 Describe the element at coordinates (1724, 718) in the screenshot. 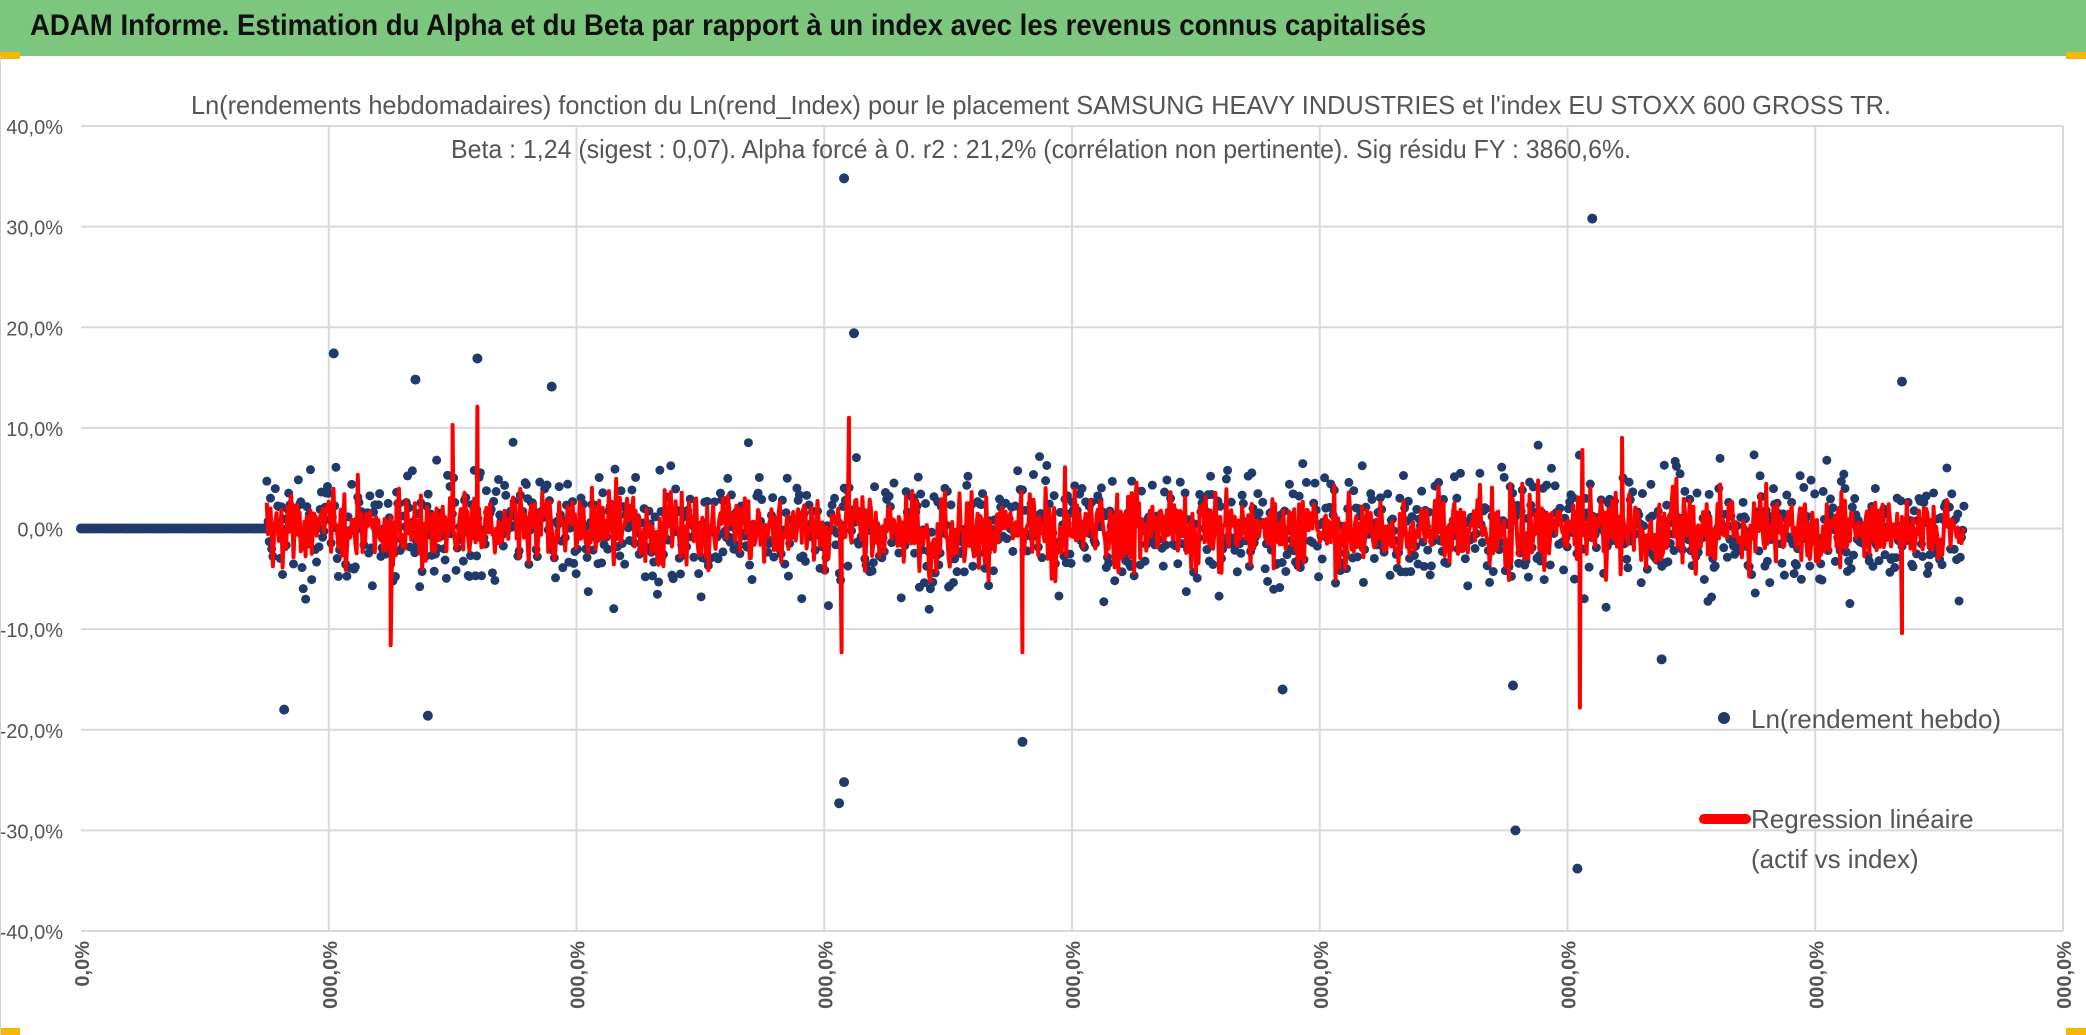

I see `legend-marker-scatter` at that location.